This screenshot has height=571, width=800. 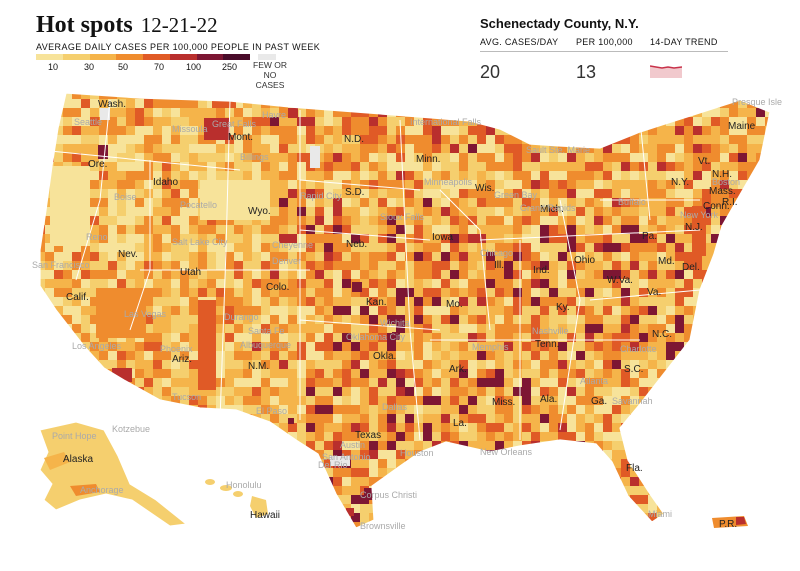 I want to click on state-label: Minn., so click(x=428, y=159).